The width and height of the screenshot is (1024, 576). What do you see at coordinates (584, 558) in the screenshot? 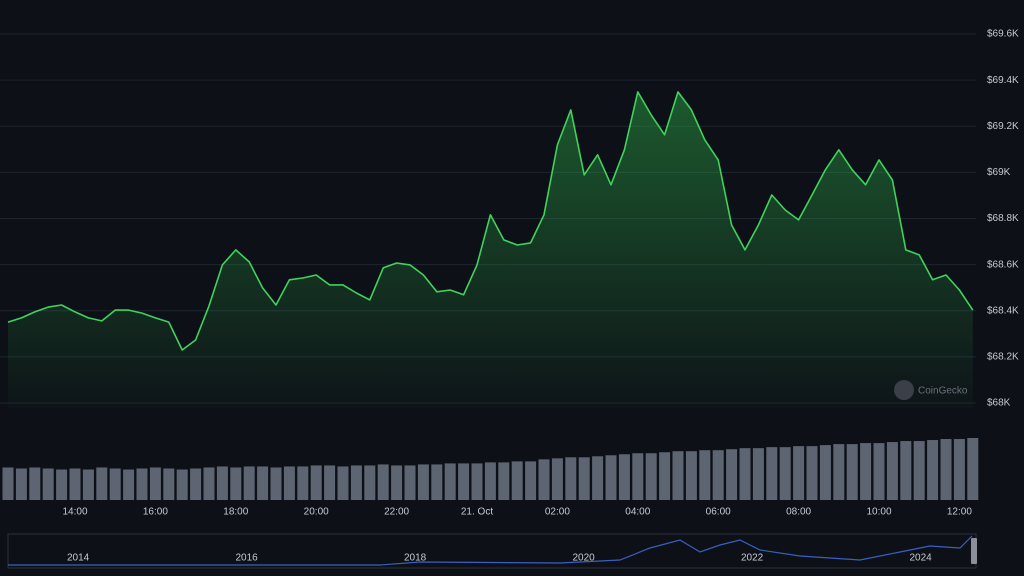
I see `navigator-label: 2020` at bounding box center [584, 558].